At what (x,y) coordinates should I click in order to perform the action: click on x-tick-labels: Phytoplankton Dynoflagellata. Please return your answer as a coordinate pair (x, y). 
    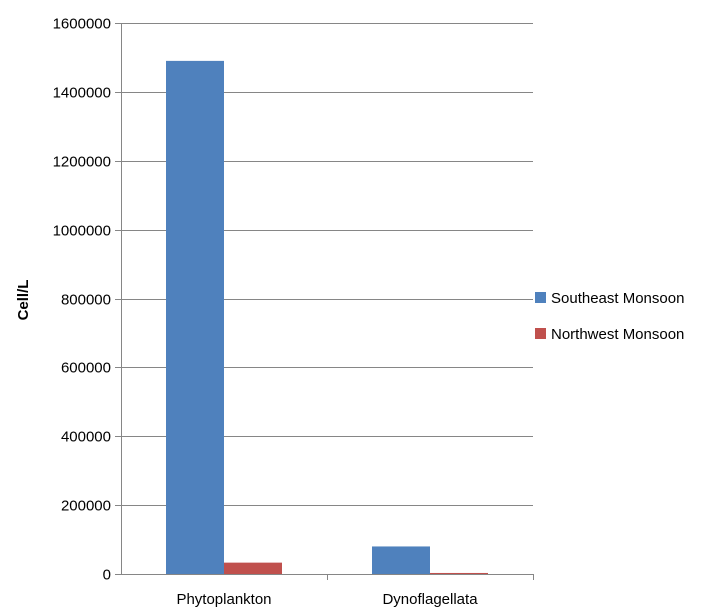
    Looking at the image, I should click on (327, 599).